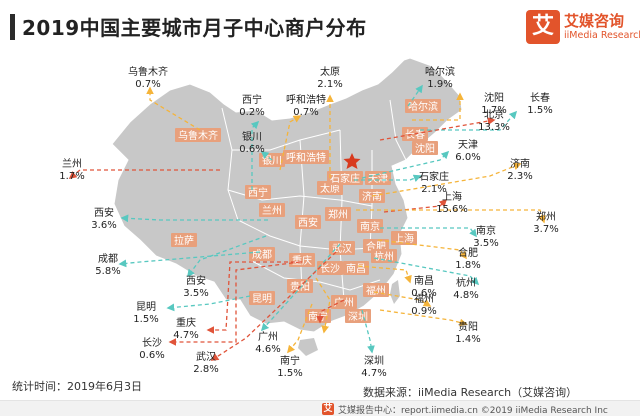  Describe the element at coordinates (268, 337) in the screenshot. I see `city-name: 广州` at that location.